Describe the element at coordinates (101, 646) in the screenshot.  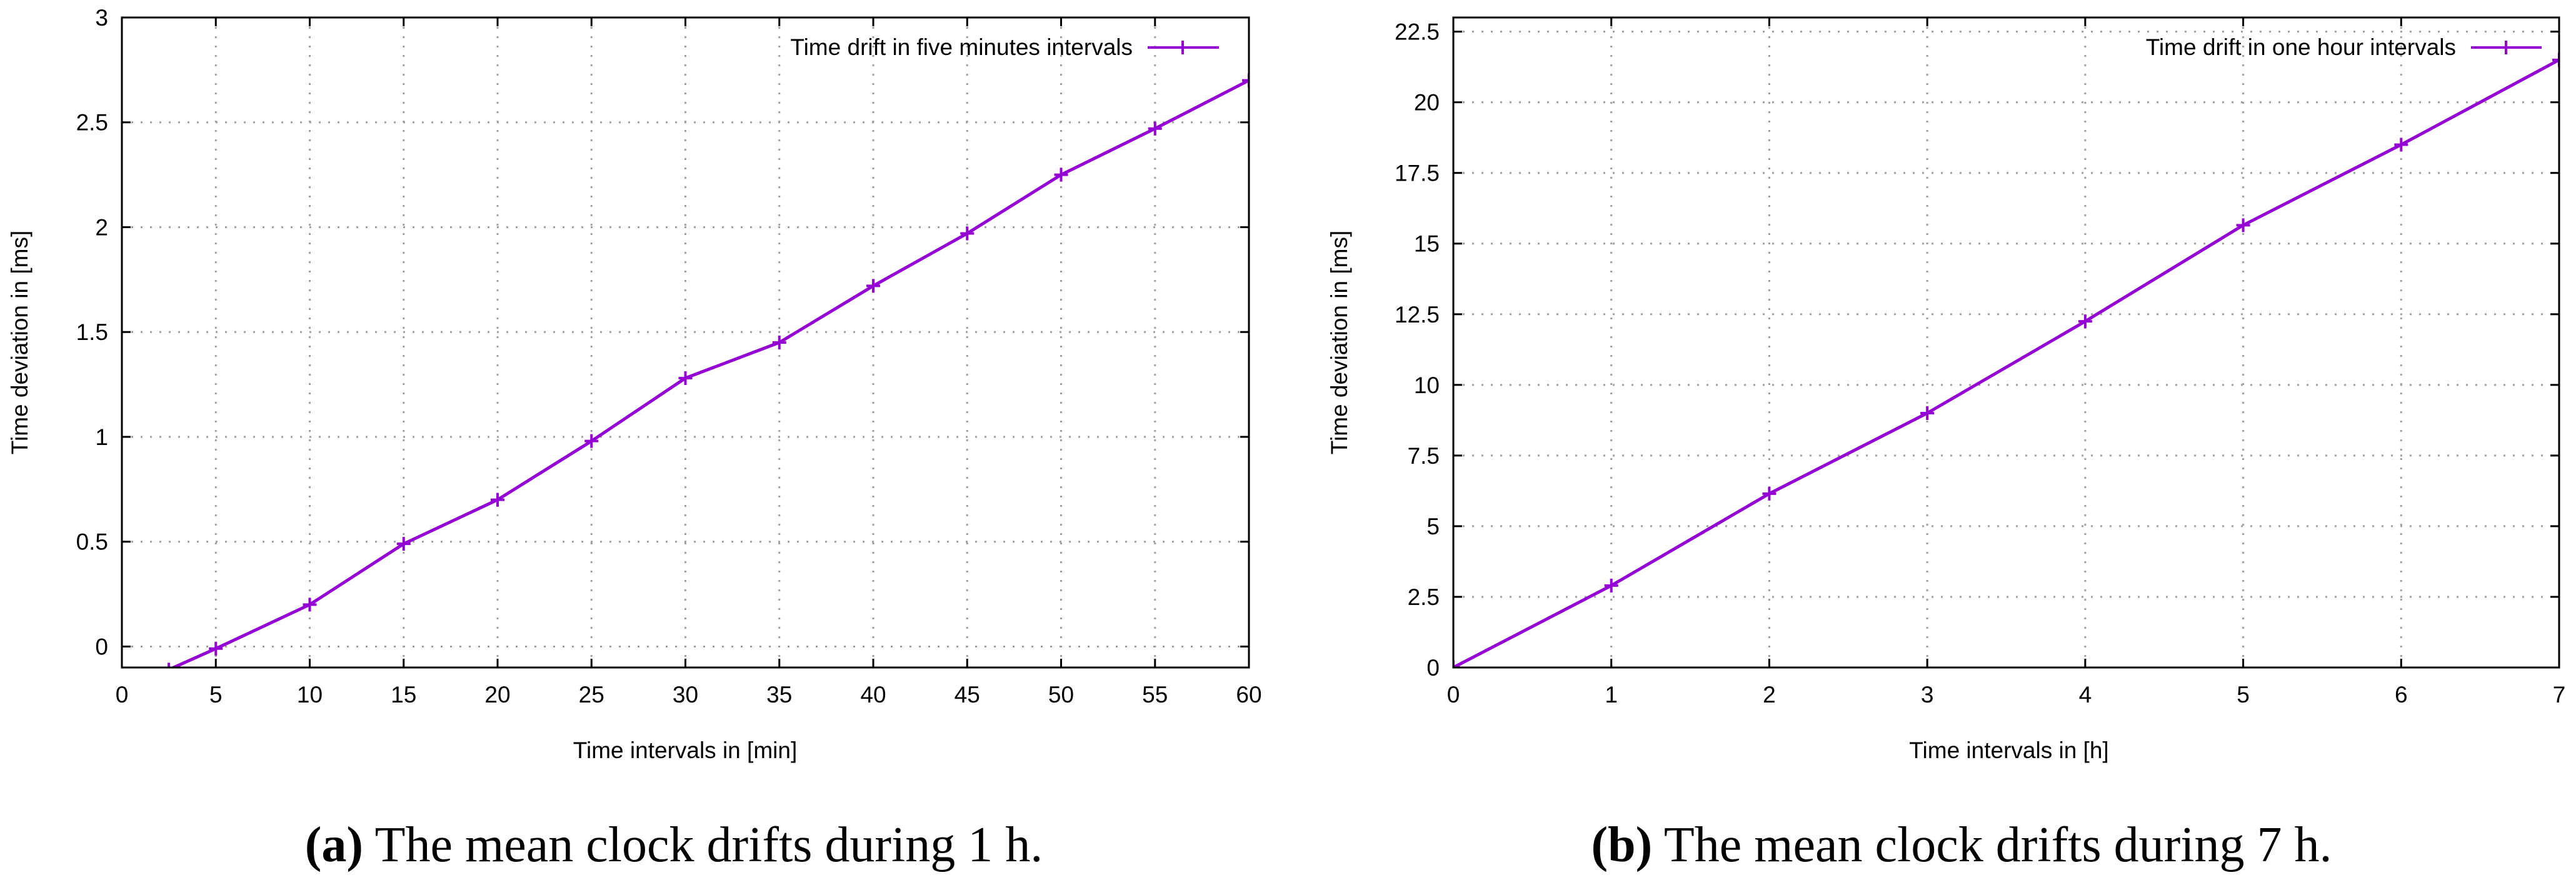
I see `chart-a-y-tick-label: 0` at that location.